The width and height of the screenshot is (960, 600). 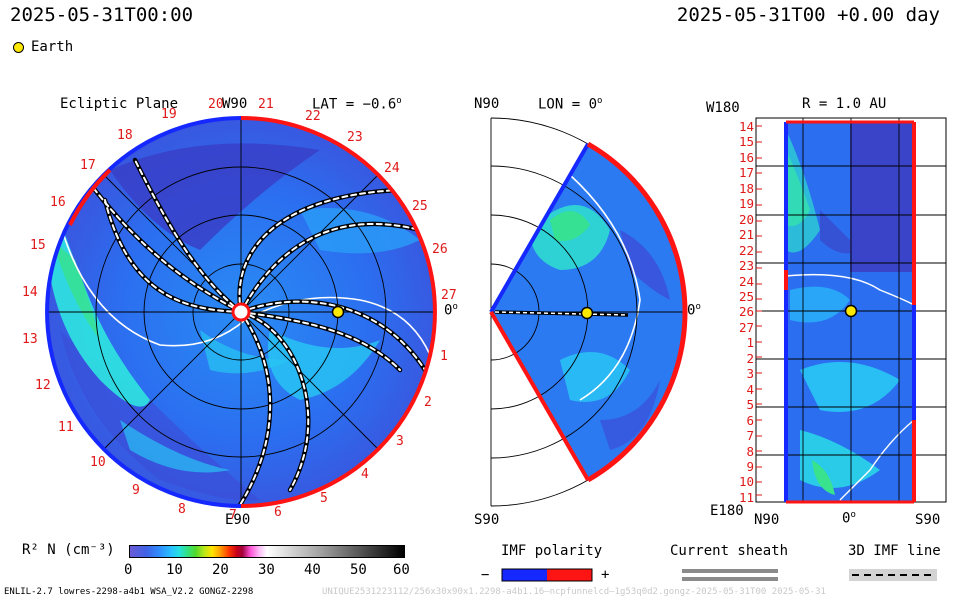 I want to click on synoptic-earth-marker, so click(x=851, y=311).